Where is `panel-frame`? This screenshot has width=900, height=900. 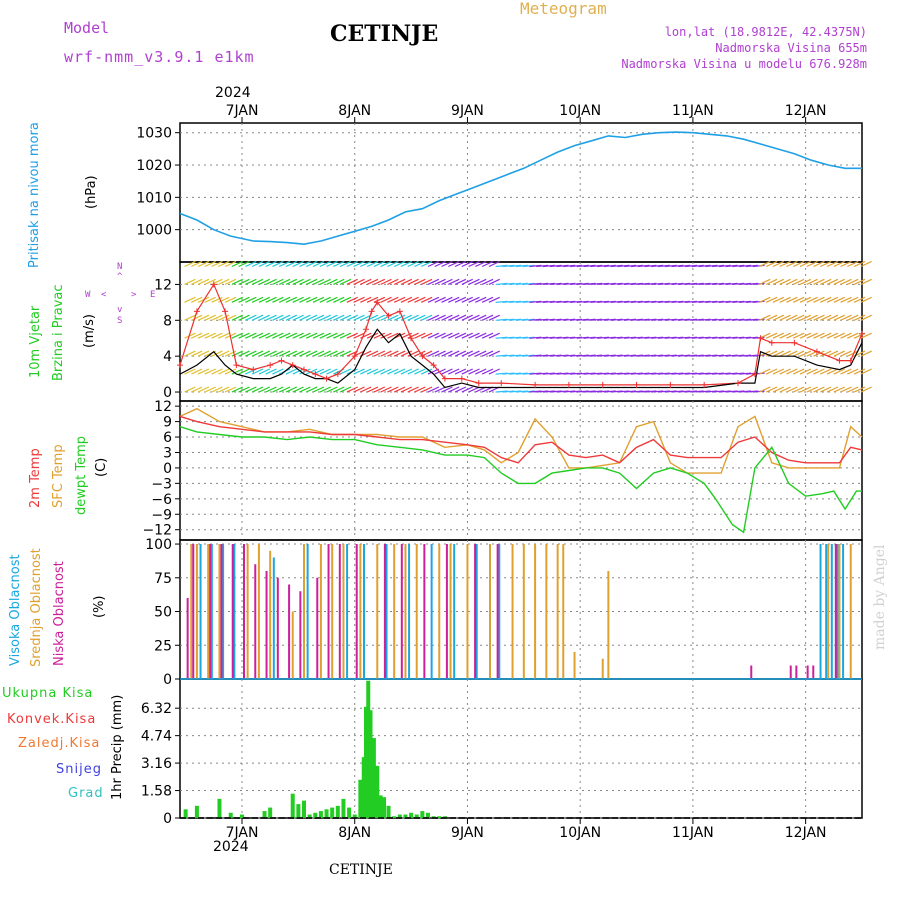 panel-frame is located at coordinates (521, 748).